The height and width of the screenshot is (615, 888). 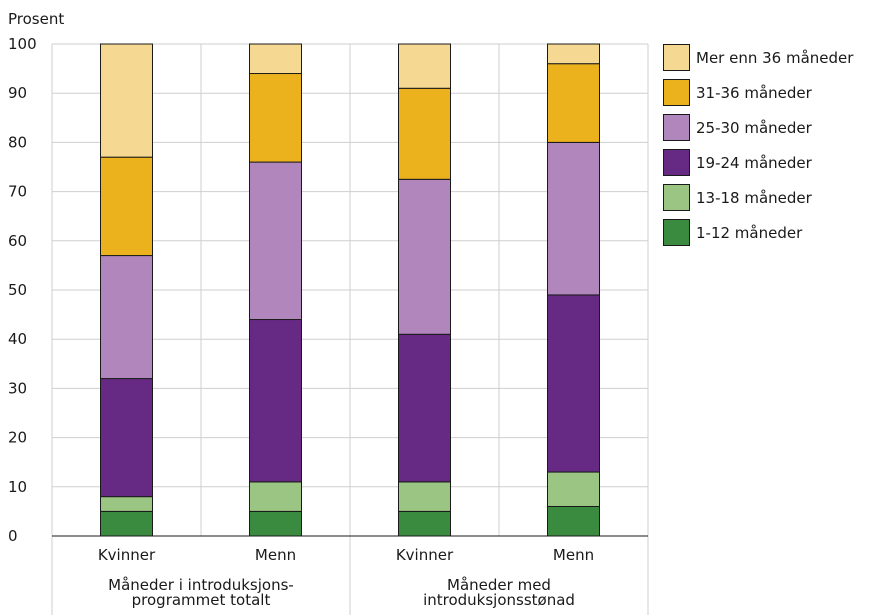 I want to click on legend-label: 1-12 måneder, so click(x=749, y=232).